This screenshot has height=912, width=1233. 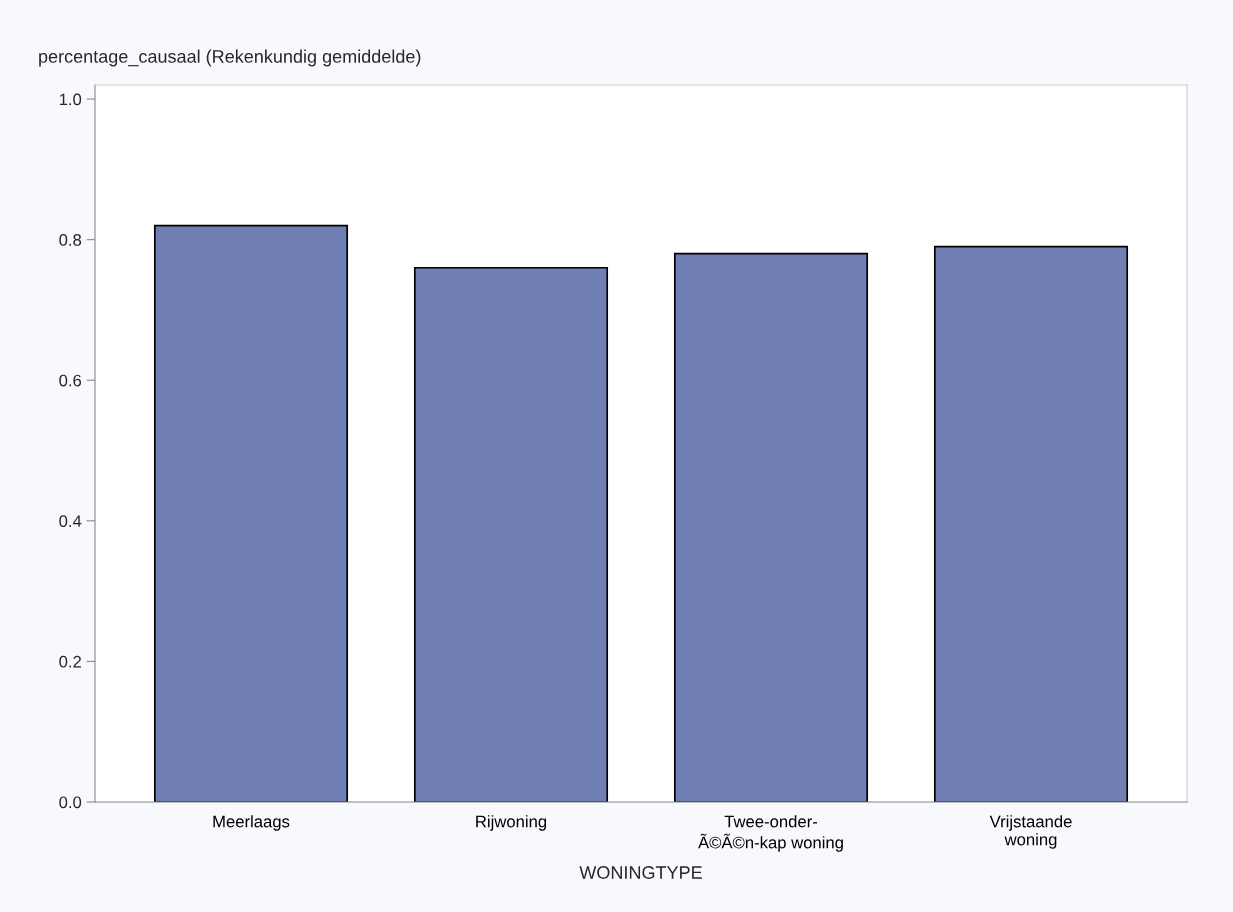 What do you see at coordinates (70, 240) in the screenshot?
I see `y-tick-label: 0.8` at bounding box center [70, 240].